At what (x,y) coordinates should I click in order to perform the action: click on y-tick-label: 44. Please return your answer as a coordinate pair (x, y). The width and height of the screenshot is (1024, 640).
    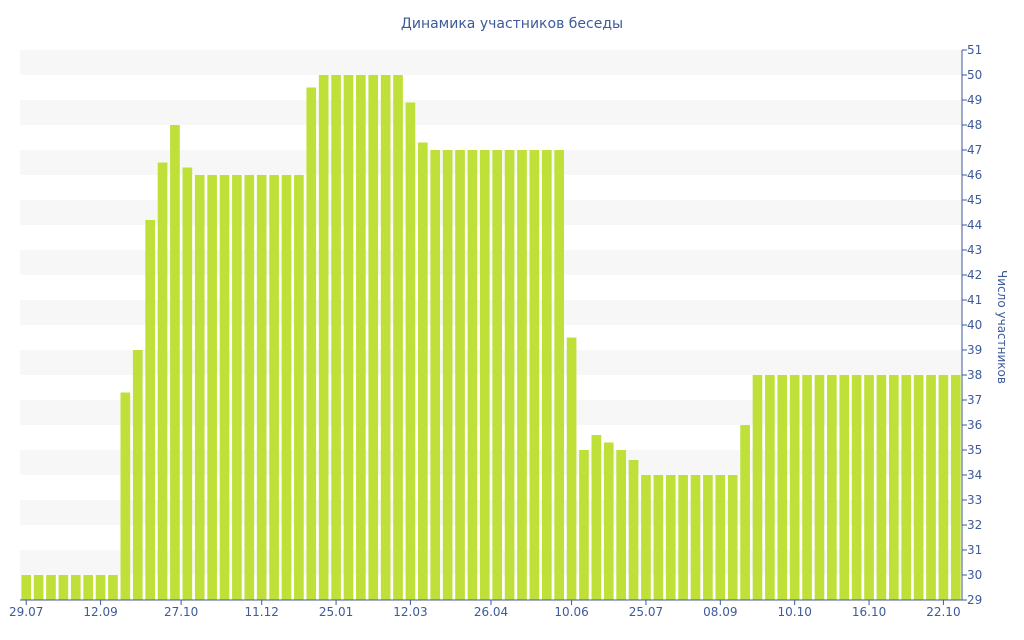
    Looking at the image, I should click on (974, 225).